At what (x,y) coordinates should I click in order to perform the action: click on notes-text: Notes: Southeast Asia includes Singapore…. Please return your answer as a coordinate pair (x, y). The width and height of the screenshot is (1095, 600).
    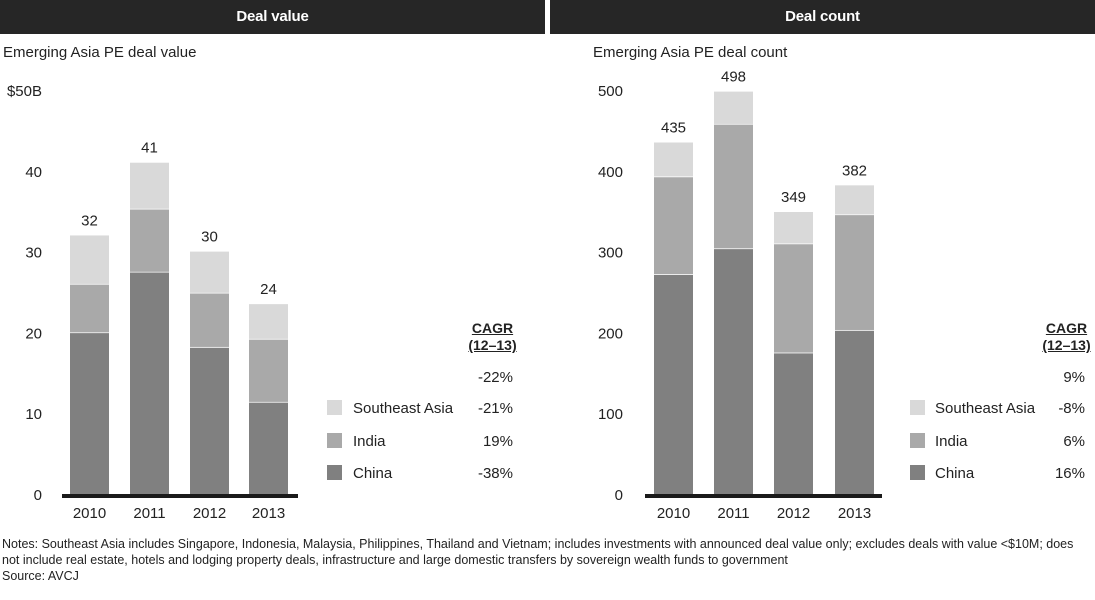
    Looking at the image, I should click on (538, 552).